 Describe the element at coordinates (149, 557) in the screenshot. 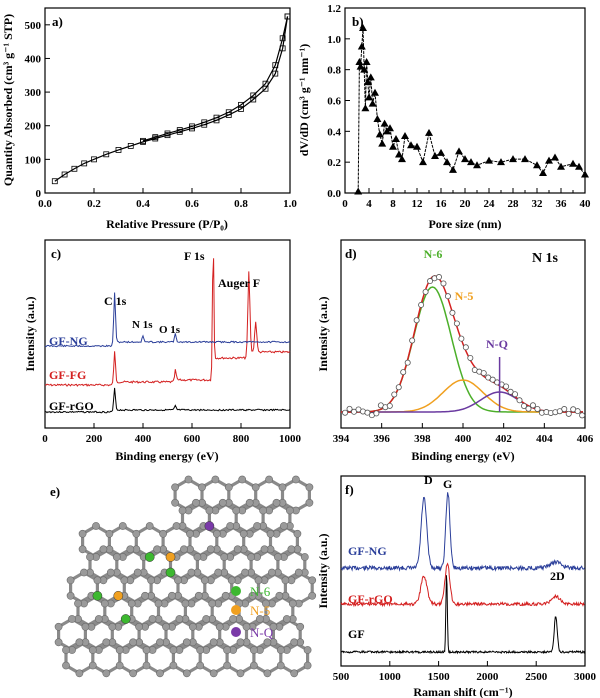

I see `dopant-n6` at that location.